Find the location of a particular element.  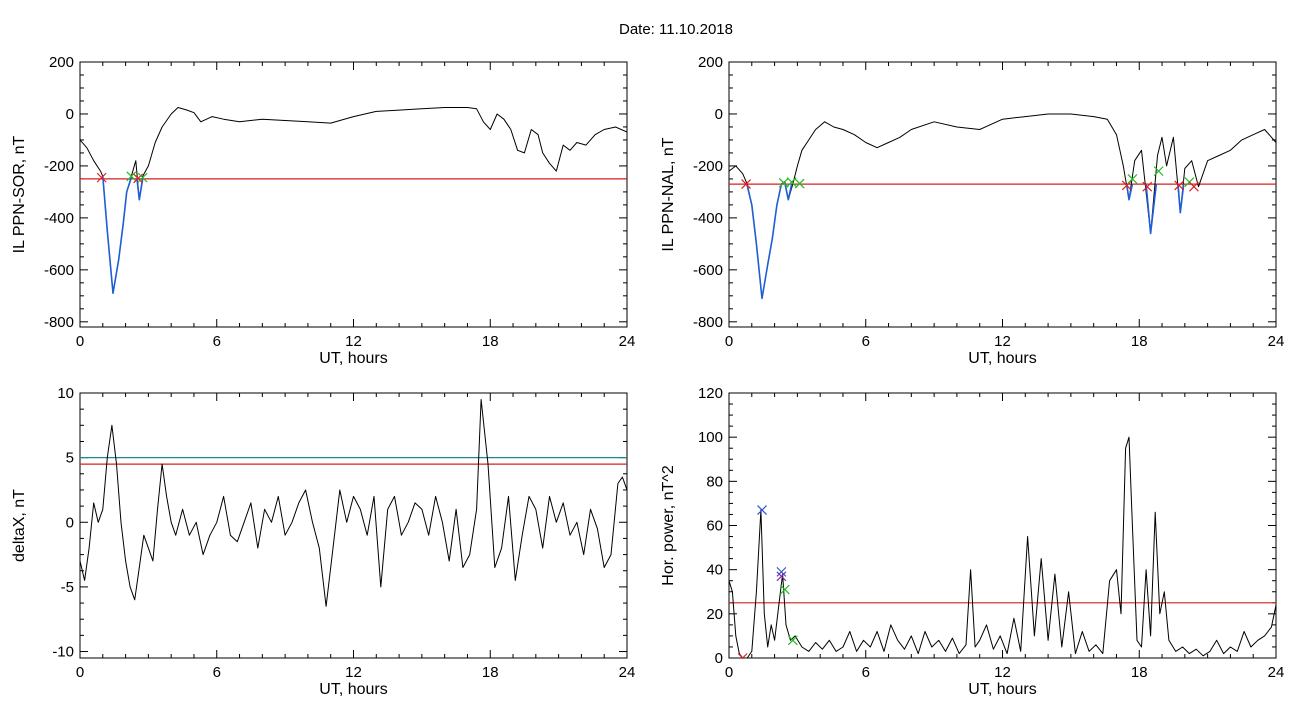

y-tick-label: 60 is located at coordinates (714, 526).